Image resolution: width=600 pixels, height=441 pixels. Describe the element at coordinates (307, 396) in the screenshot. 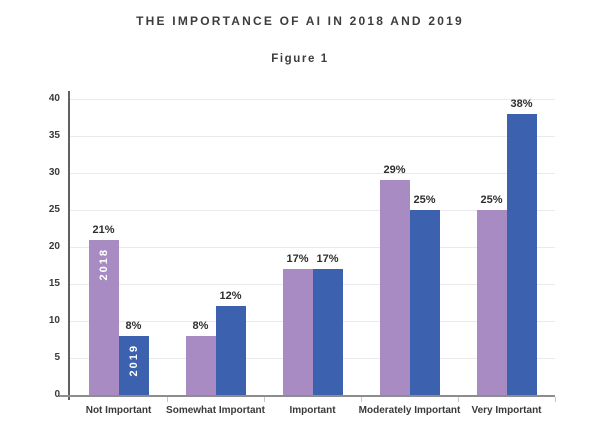

I see `x-axis-line` at that location.